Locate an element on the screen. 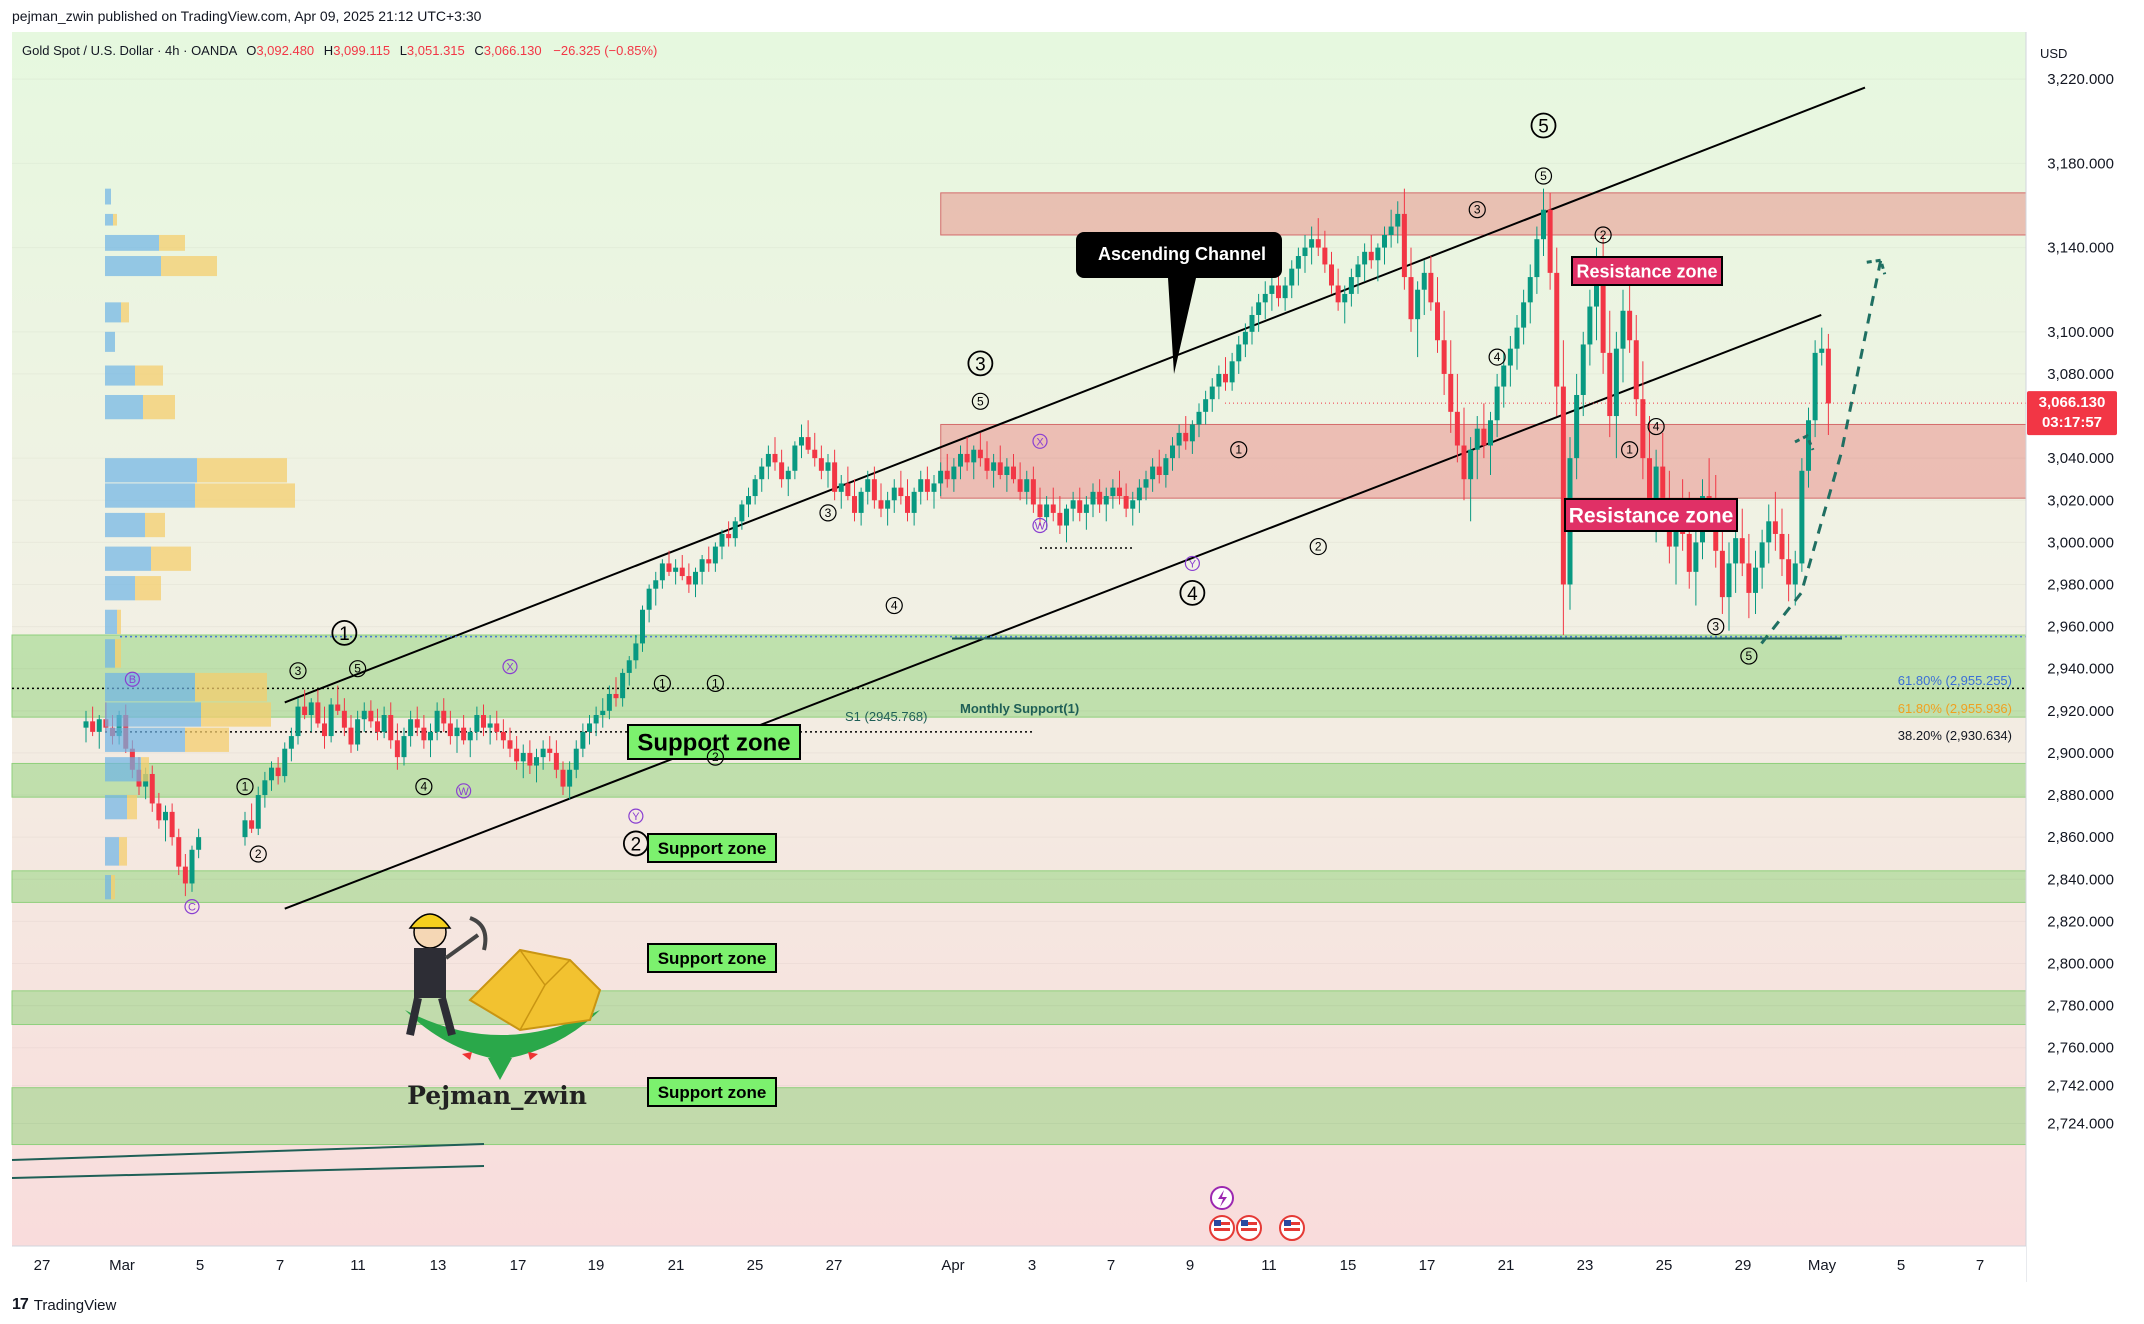 The width and height of the screenshot is (2144, 1324). wave-label-text: 1 is located at coordinates (715, 683).